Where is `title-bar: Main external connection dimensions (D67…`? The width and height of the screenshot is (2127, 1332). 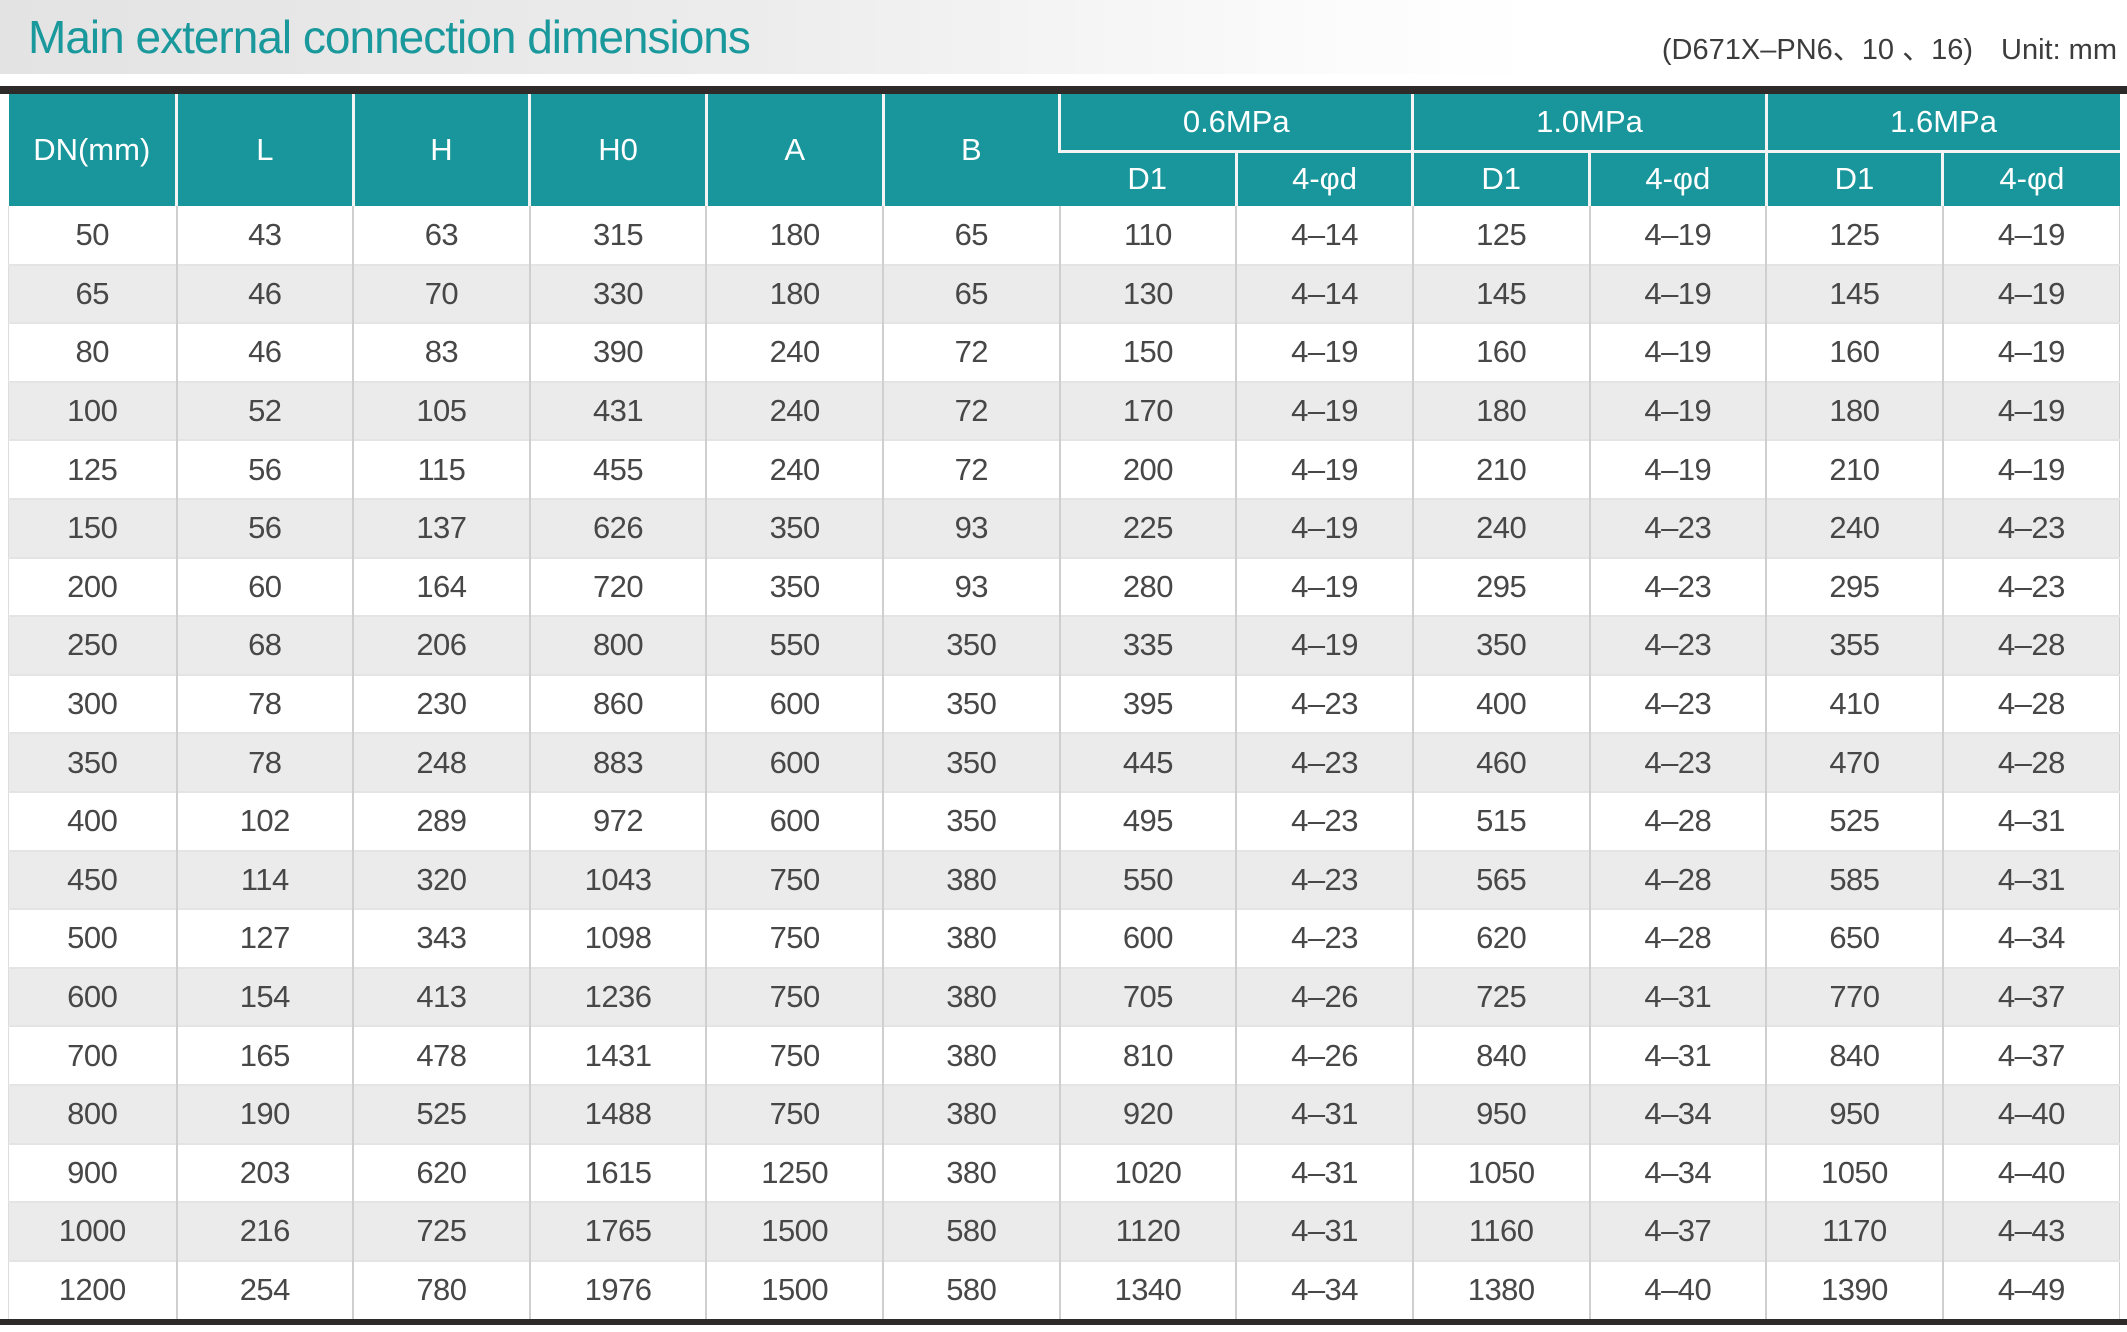 title-bar: Main external connection dimensions (D67… is located at coordinates (1063, 37).